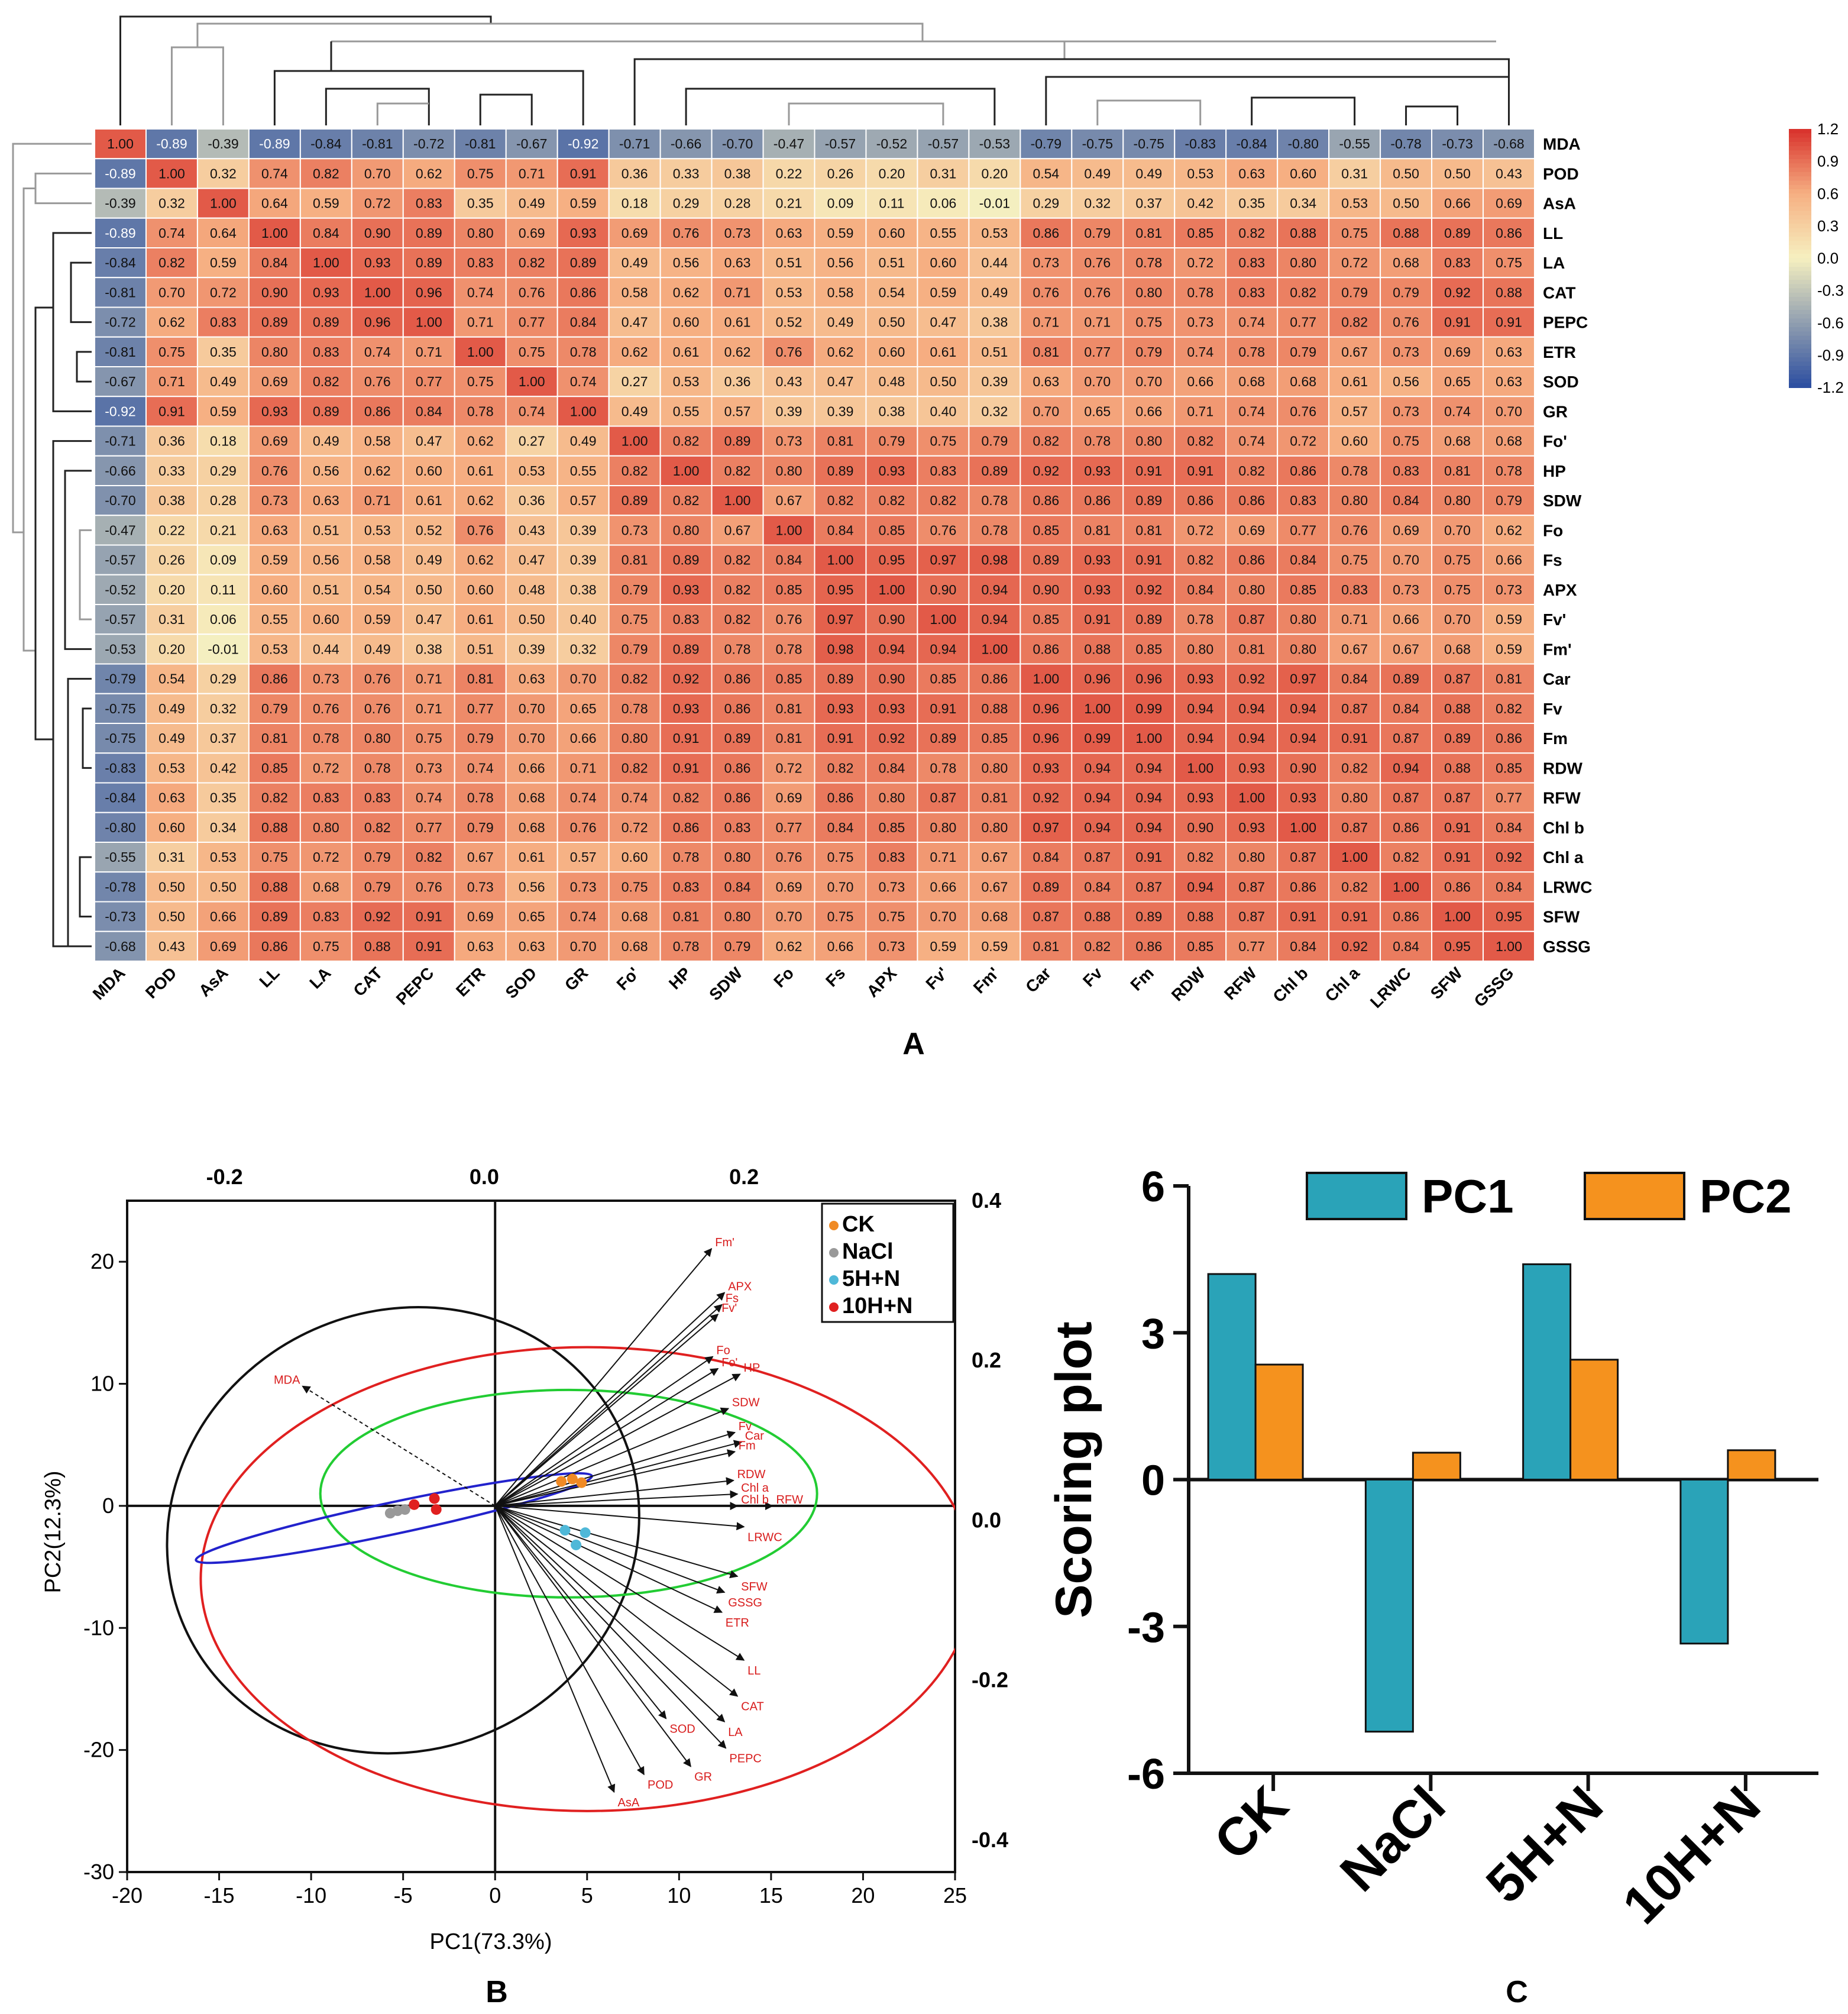 The height and width of the screenshot is (2014, 1848). Describe the element at coordinates (1389, 1606) in the screenshot. I see `bar-pc1` at that location.